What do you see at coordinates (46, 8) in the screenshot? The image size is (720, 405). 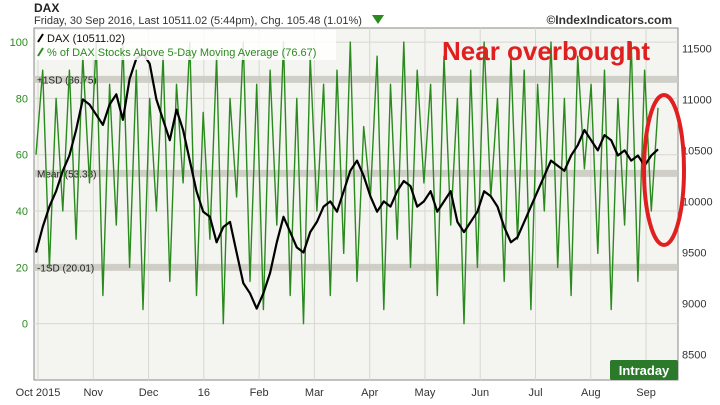 I see `chart-symbol: DAX` at bounding box center [46, 8].